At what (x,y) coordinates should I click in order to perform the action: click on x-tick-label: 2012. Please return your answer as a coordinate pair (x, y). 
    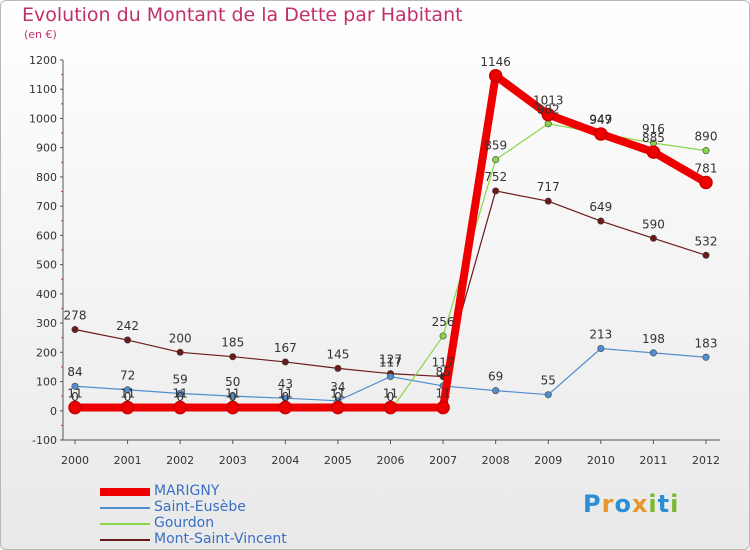
    Looking at the image, I should click on (706, 460).